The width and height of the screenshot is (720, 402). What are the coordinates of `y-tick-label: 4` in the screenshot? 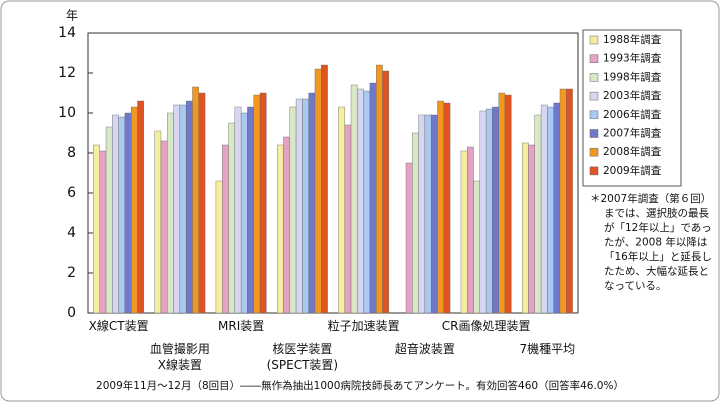 It's located at (71, 233).